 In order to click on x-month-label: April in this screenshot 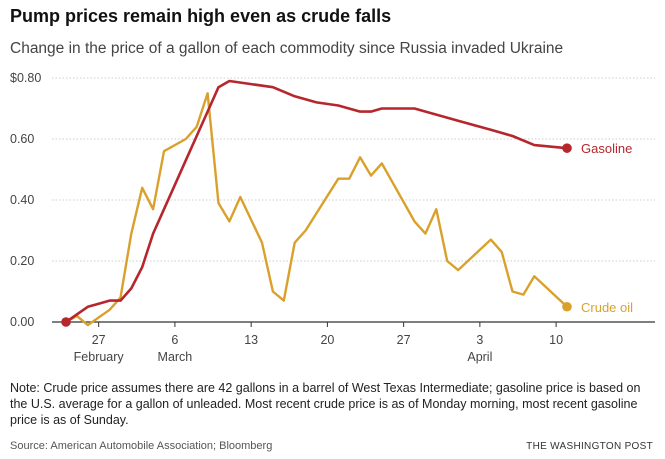, I will do `click(479, 357)`.